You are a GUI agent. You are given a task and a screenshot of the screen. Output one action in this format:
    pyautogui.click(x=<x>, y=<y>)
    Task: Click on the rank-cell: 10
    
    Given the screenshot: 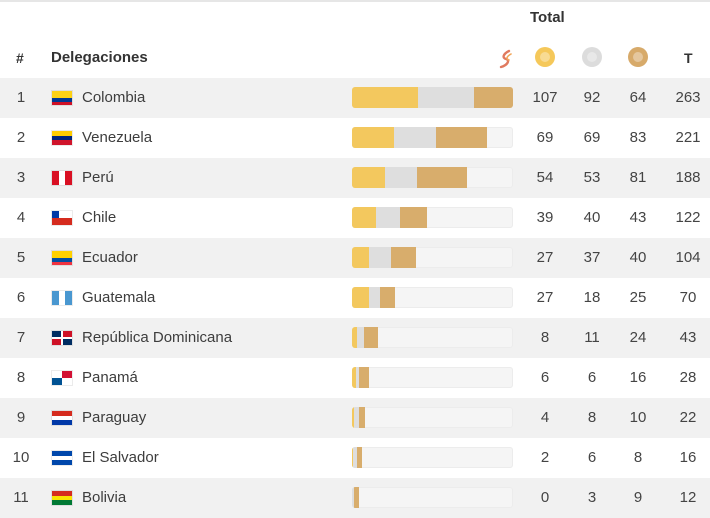 What is the action you would take?
    pyautogui.click(x=21, y=457)
    